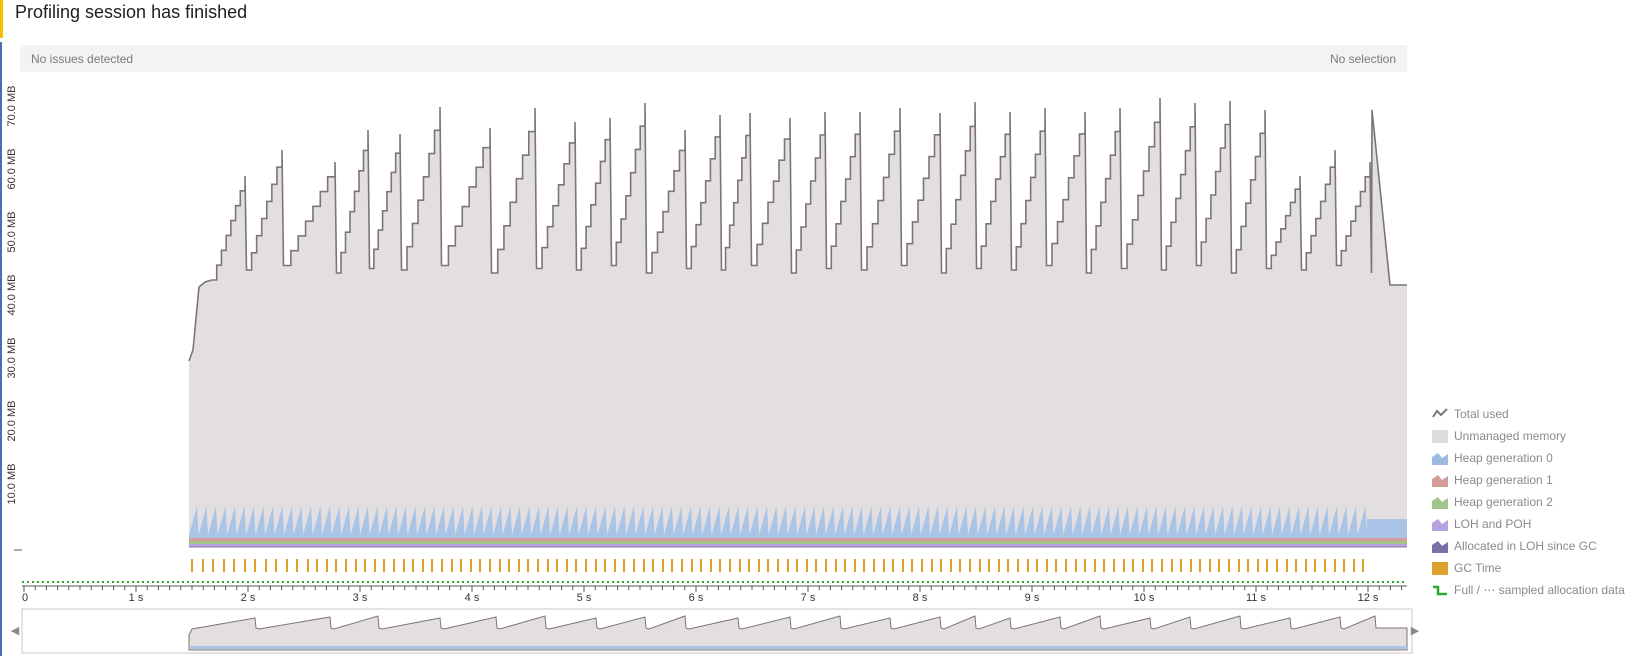 Image resolution: width=1644 pixels, height=656 pixels. I want to click on time-tick-label: 3 s, so click(360, 598).